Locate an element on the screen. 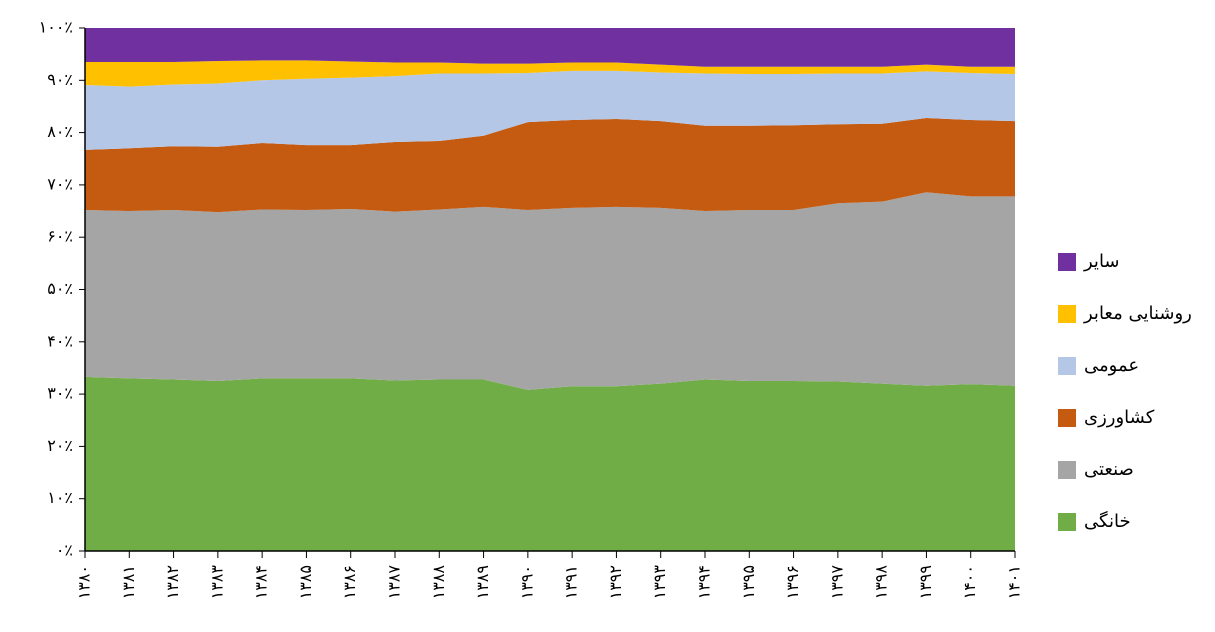 The width and height of the screenshot is (1215, 632). y-tick-label: ۱۰۰٪ is located at coordinates (56, 27).